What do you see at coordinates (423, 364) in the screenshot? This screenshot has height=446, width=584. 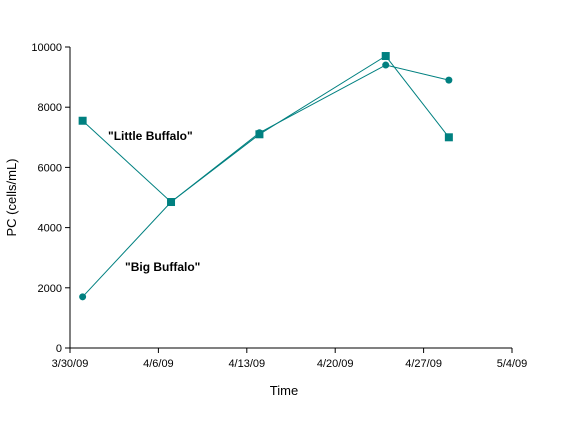 I see `x-tick-label: 4/27/09` at bounding box center [423, 364].